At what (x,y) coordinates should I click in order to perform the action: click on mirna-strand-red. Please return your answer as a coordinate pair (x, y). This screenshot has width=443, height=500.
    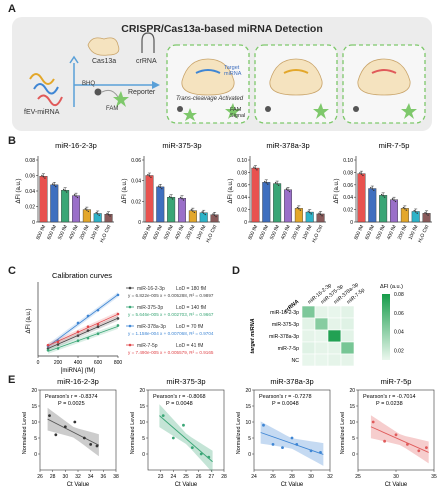
    Looking at the image, I should click on (50, 100).